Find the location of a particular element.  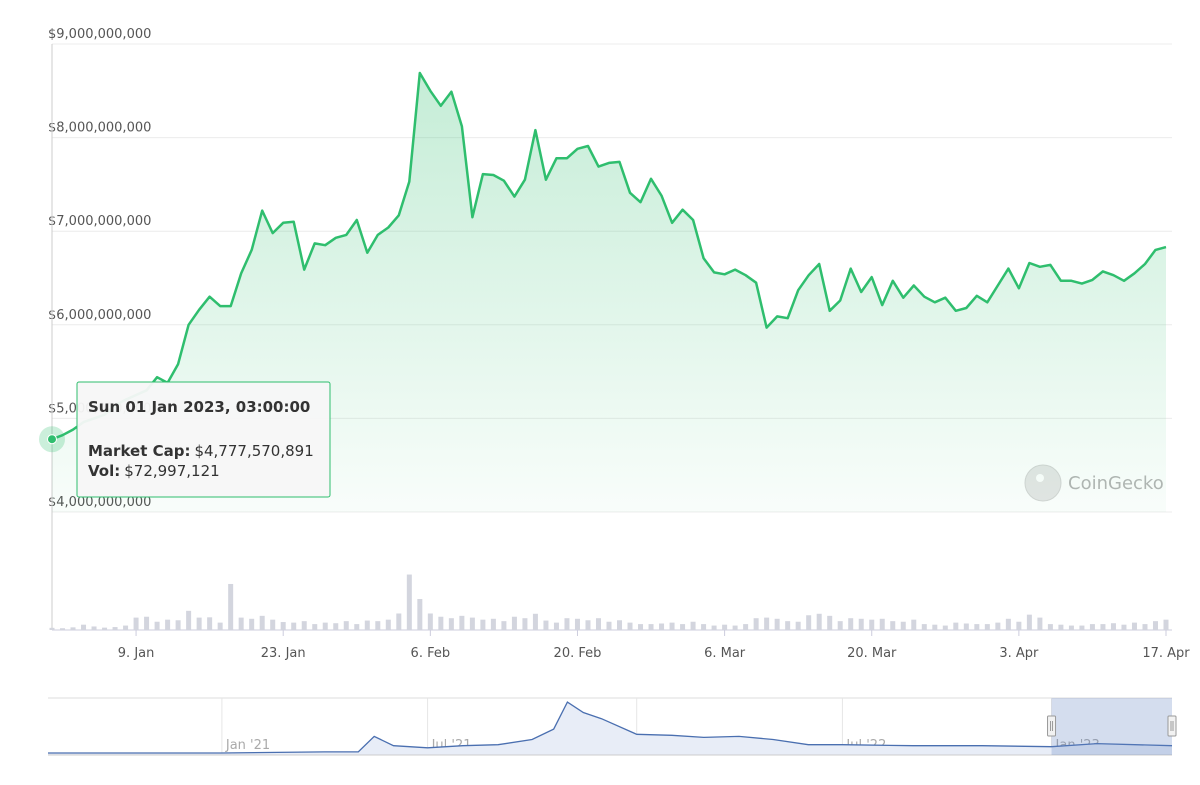

y-tick-label: $9,000,000,000 is located at coordinates (99, 34).